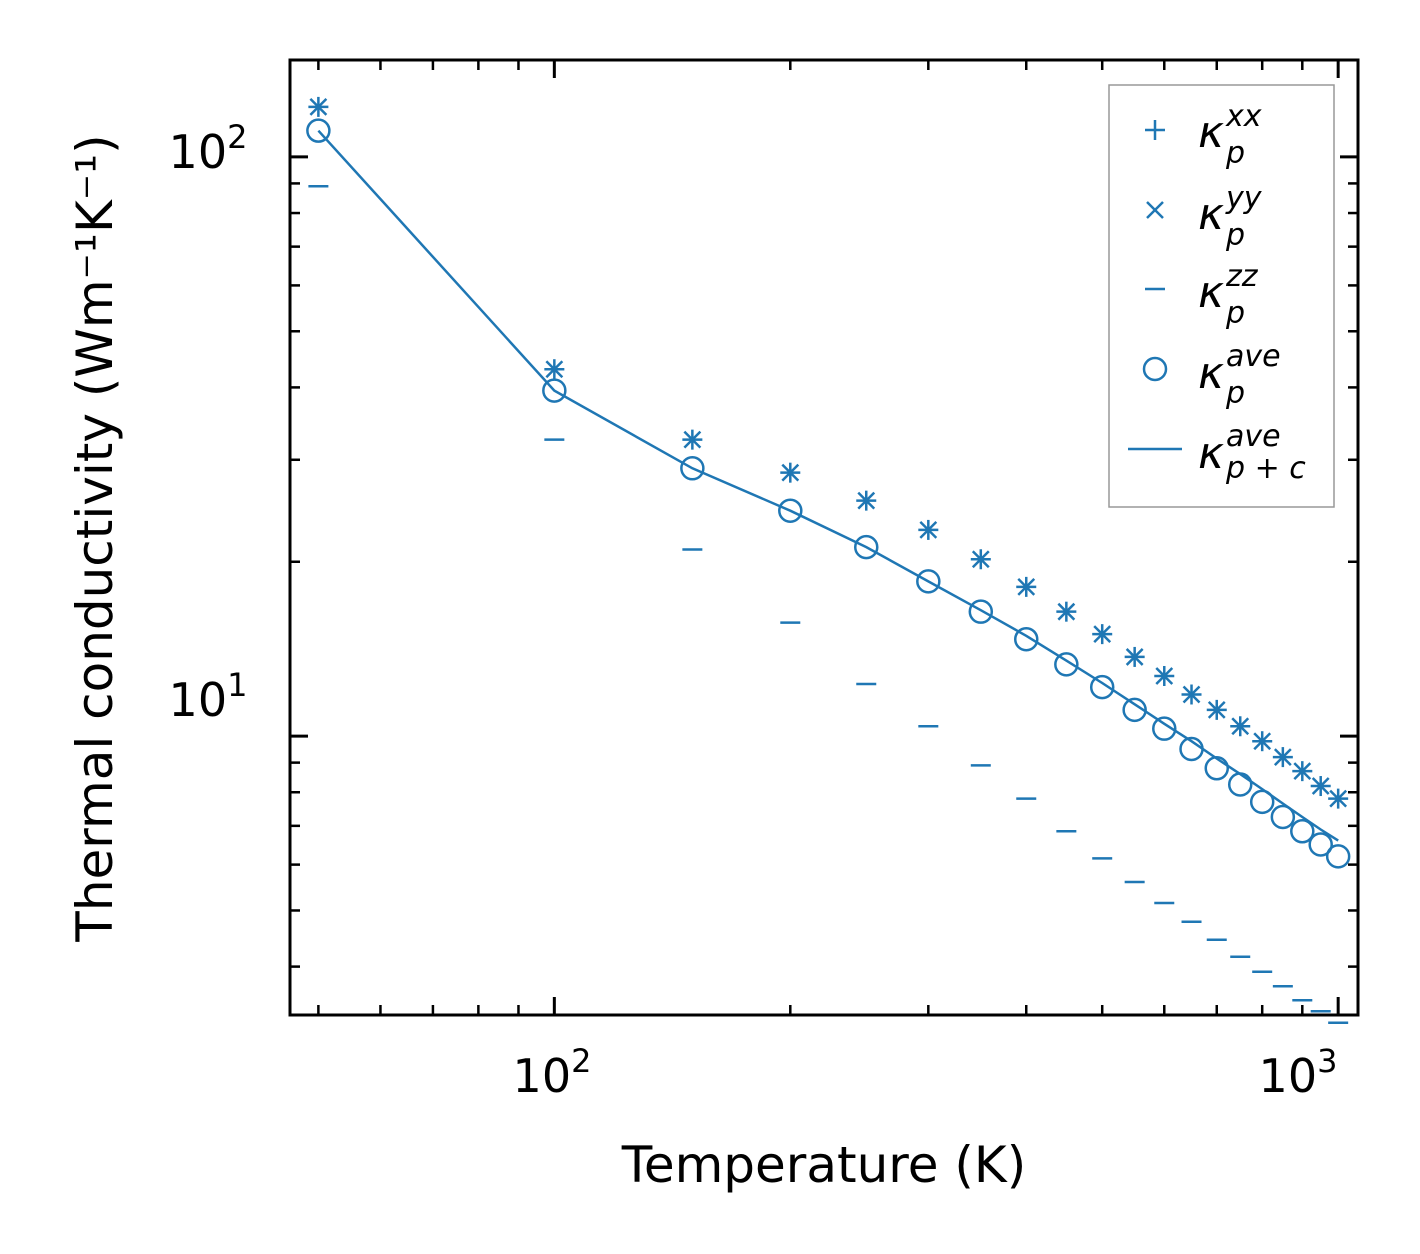  Describe the element at coordinates (208, 148) in the screenshot. I see `y-tick-label-100: 10²` at that location.